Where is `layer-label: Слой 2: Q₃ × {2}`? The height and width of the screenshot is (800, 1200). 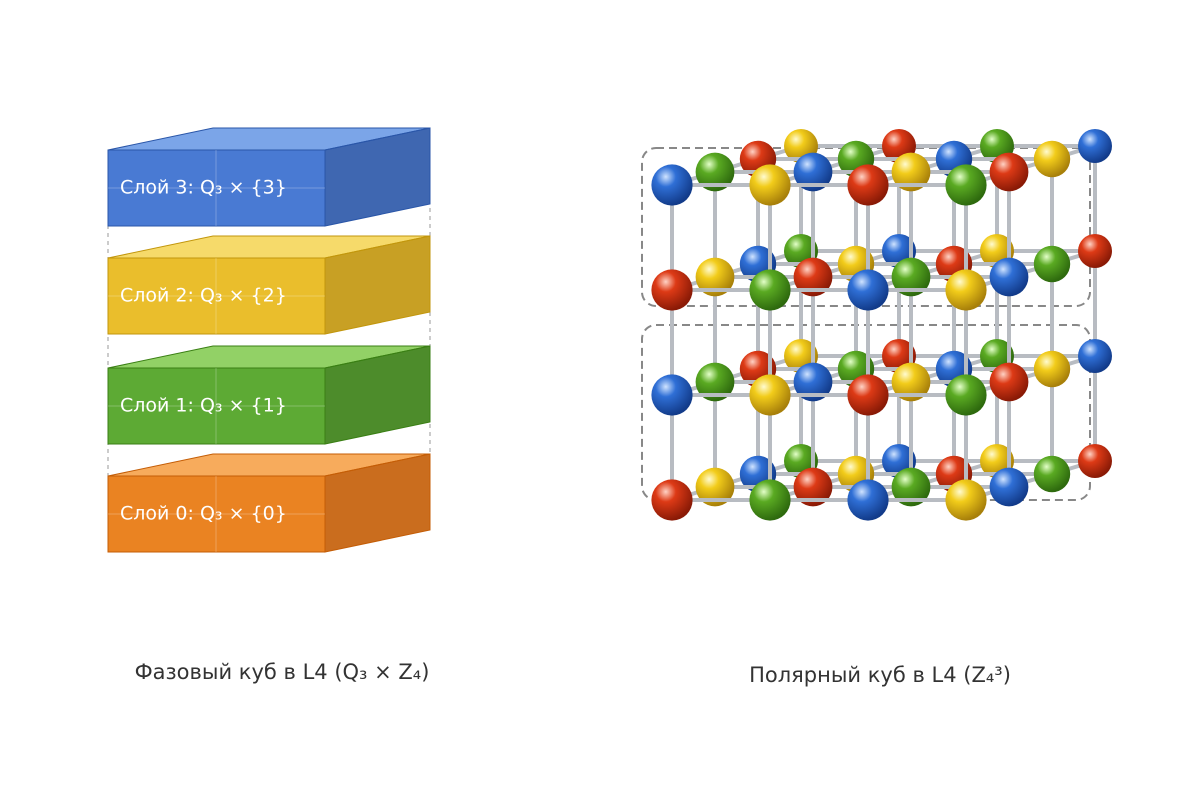
layer-label: Слой 2: Q₃ × {2} is located at coordinates (203, 296).